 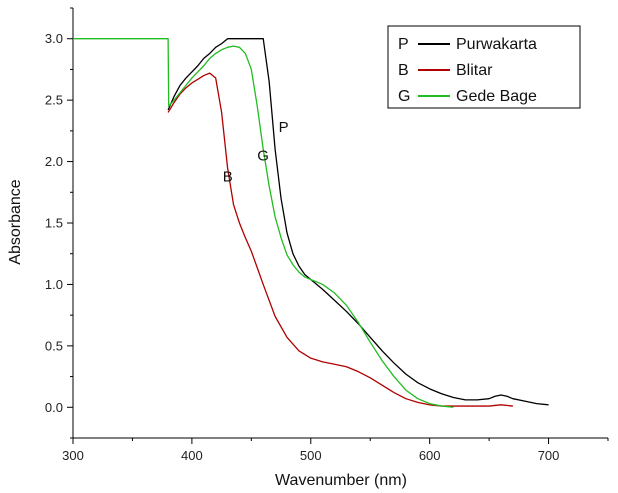 What do you see at coordinates (341, 480) in the screenshot?
I see `x-axis-label: Wavenumber (nm)` at bounding box center [341, 480].